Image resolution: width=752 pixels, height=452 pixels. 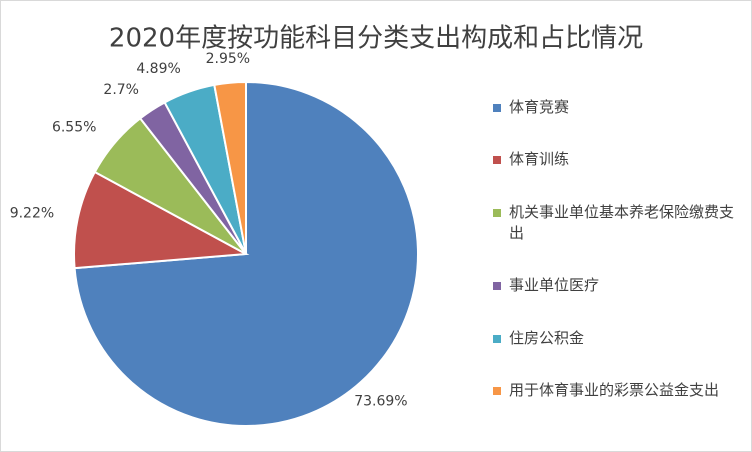 I want to click on legend-label: 住房公积金, so click(x=547, y=337).